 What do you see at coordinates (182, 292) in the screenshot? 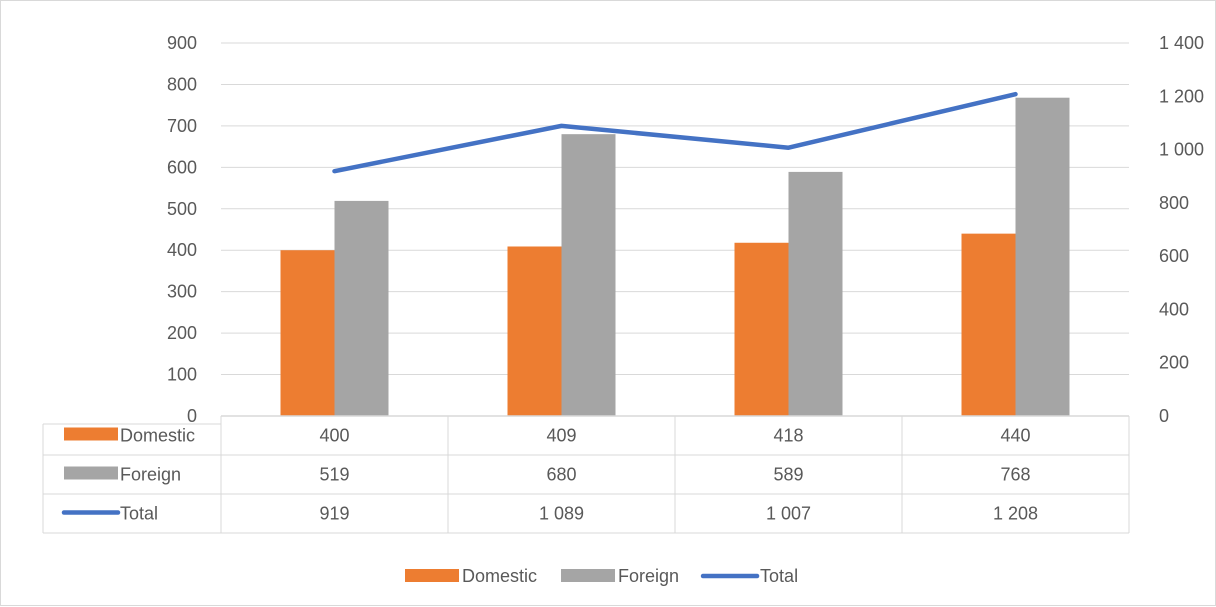
I see `left-tick-label: 300` at bounding box center [182, 292].